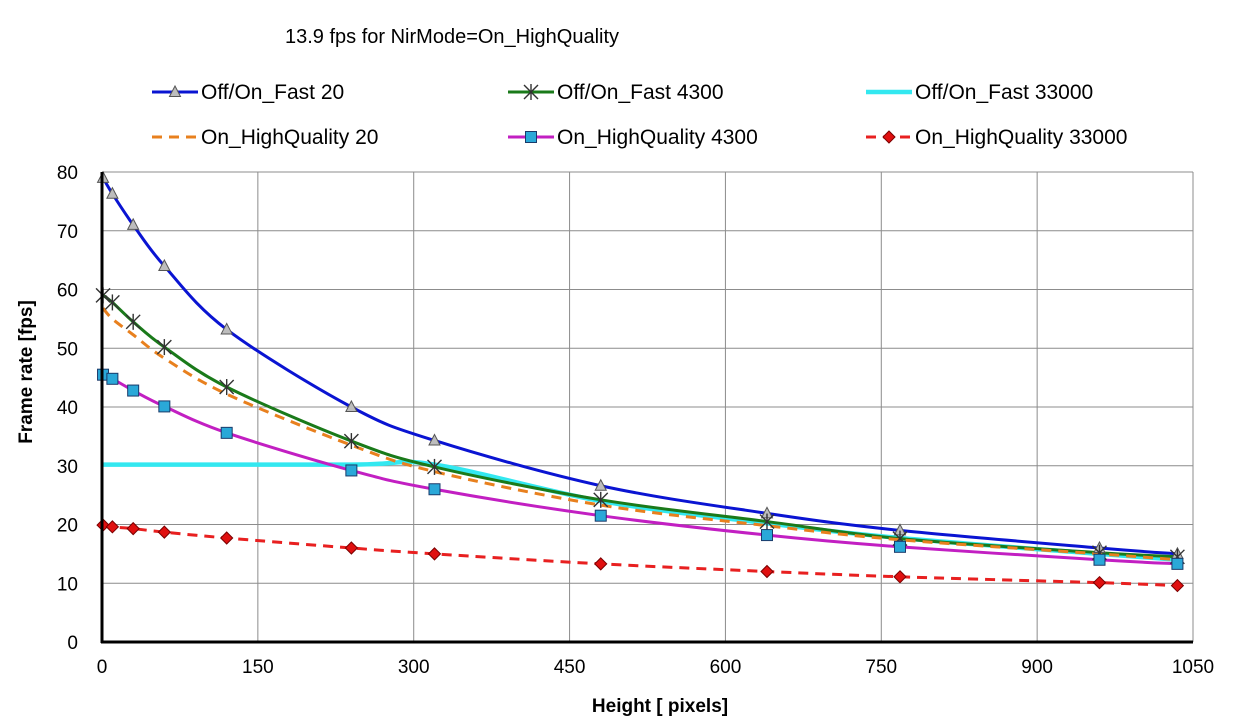  Describe the element at coordinates (1004, 92) in the screenshot. I see `legend-label: Off/On_Fast 33000` at that location.